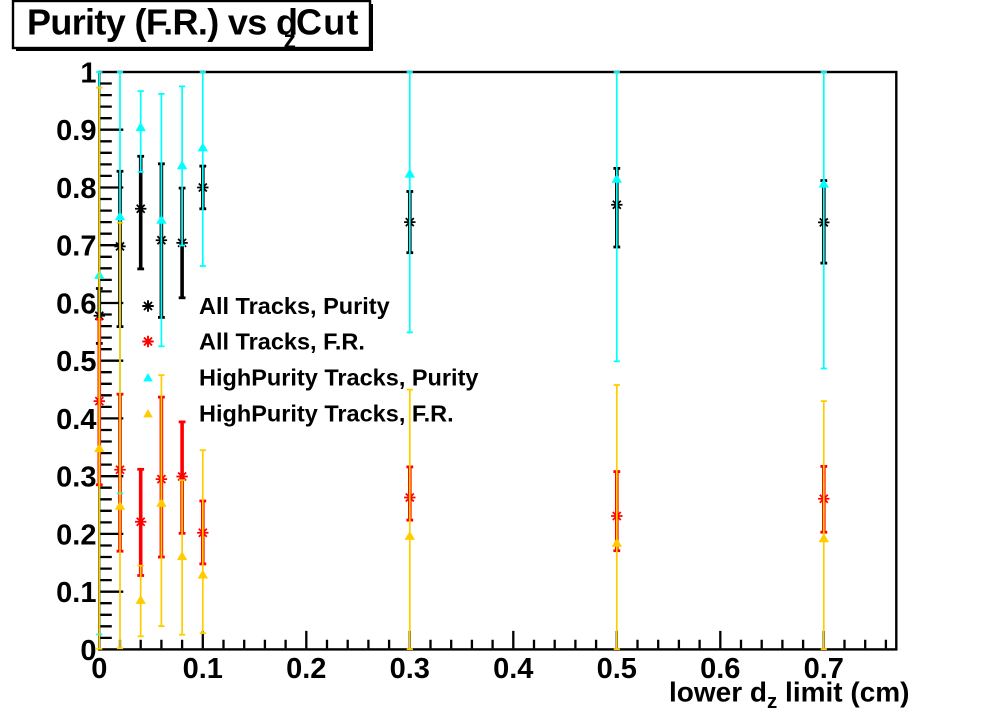 The width and height of the screenshot is (996, 722). What do you see at coordinates (294, 306) in the screenshot?
I see `svg-text: All Tracks, Purity` at bounding box center [294, 306].